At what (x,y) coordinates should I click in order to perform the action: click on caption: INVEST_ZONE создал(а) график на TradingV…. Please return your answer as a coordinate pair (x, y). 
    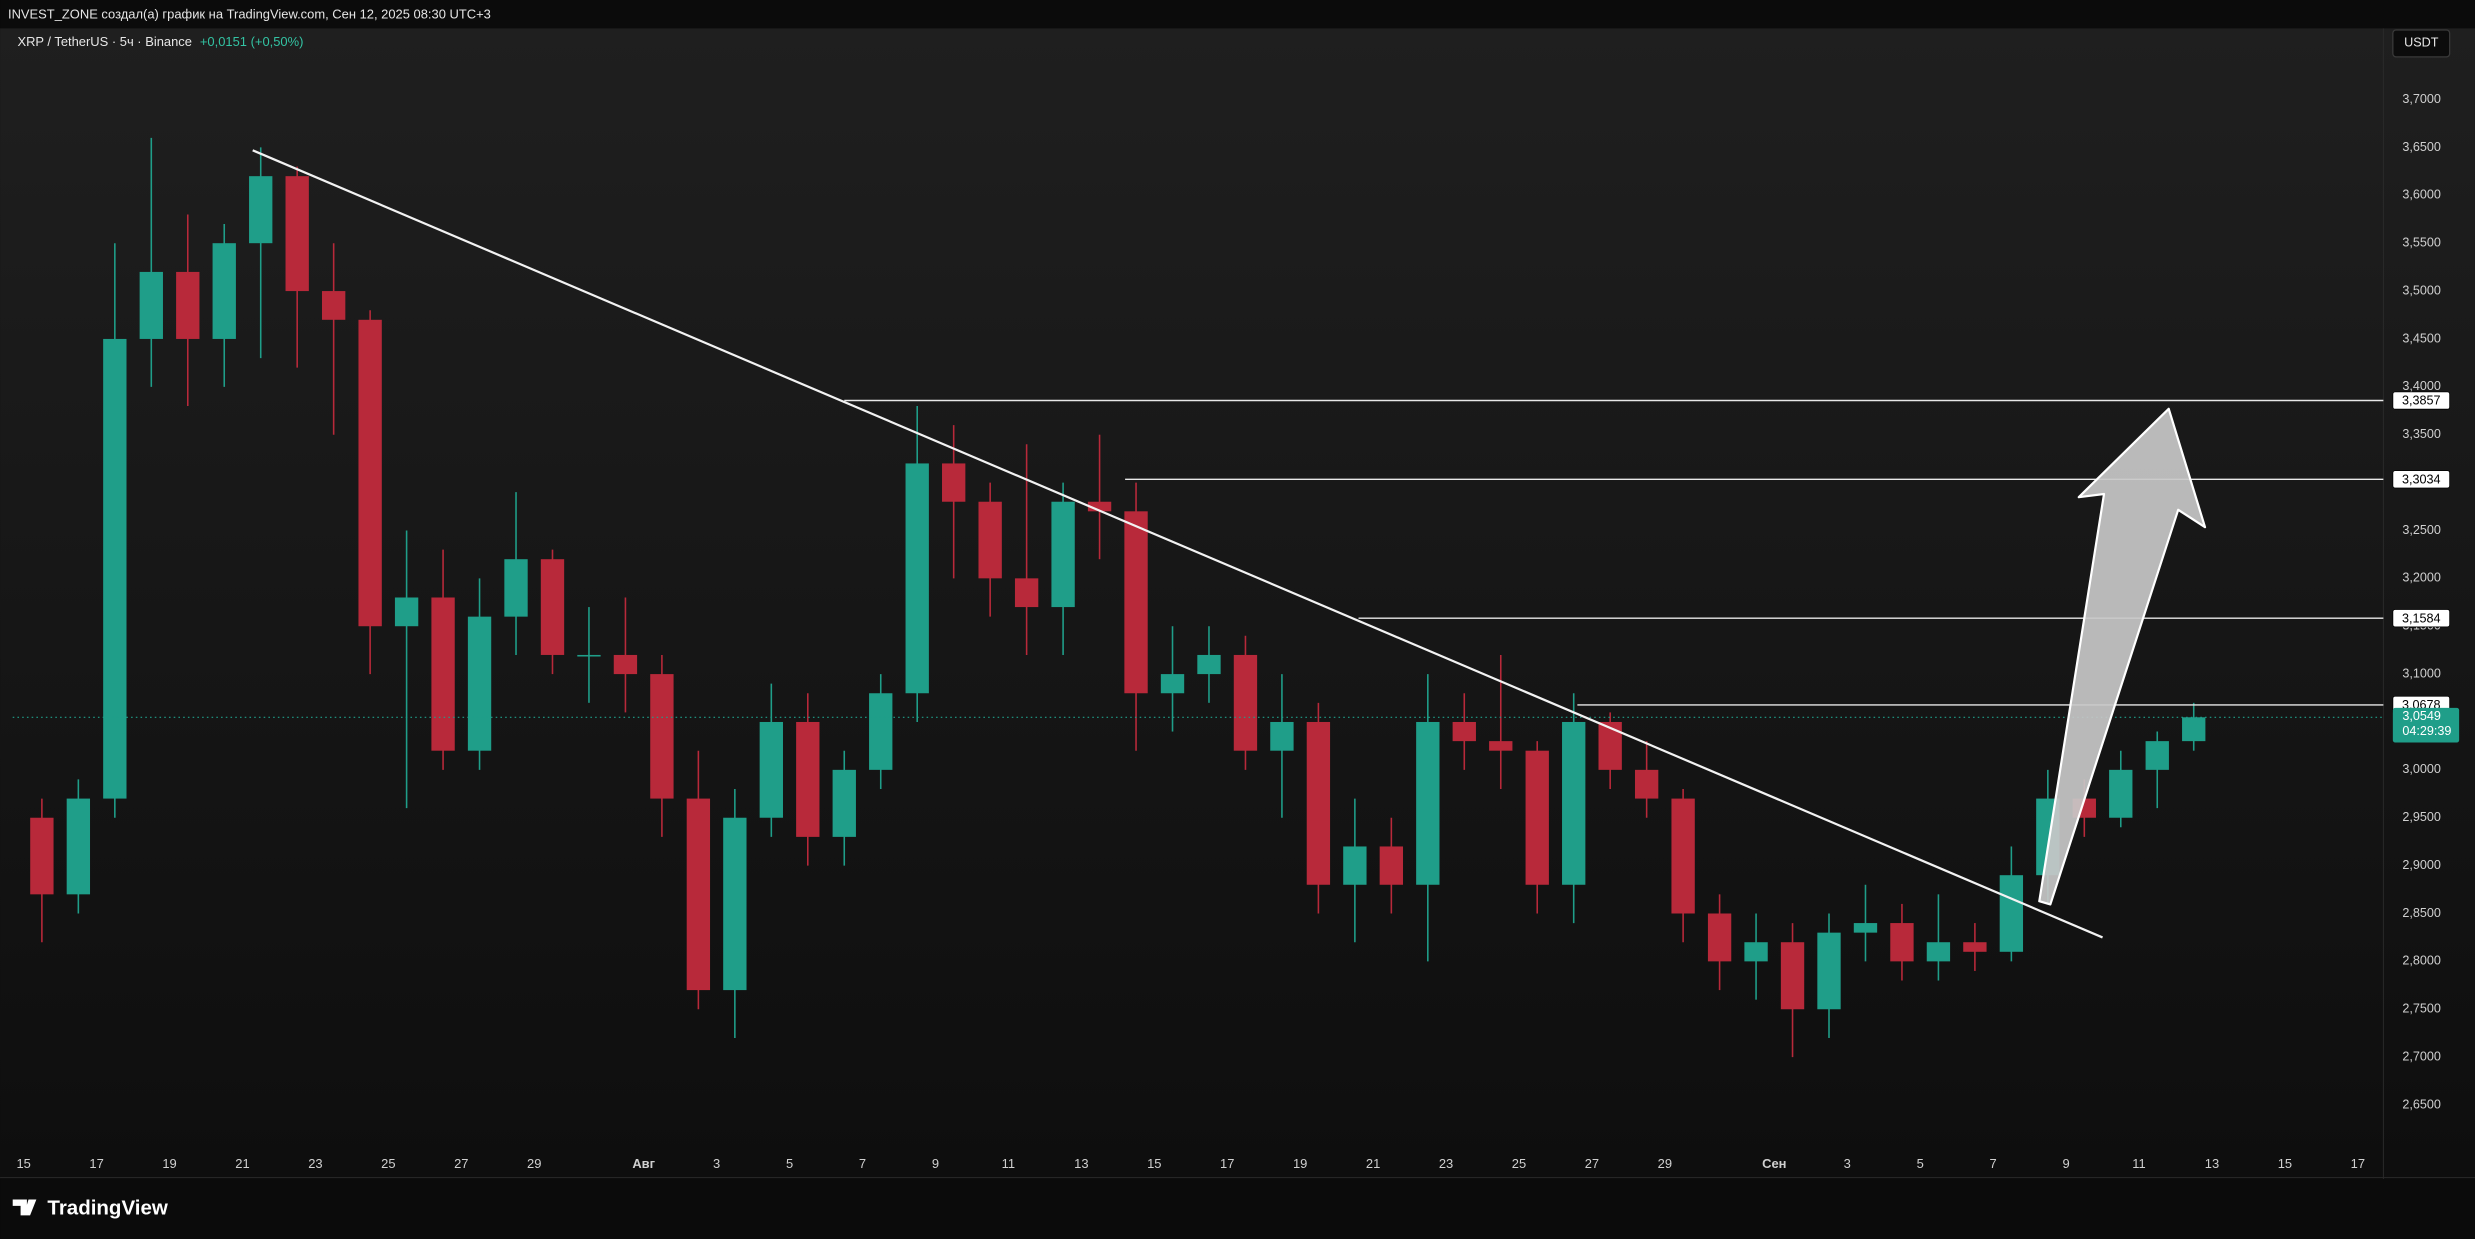
    Looking at the image, I should click on (249, 13).